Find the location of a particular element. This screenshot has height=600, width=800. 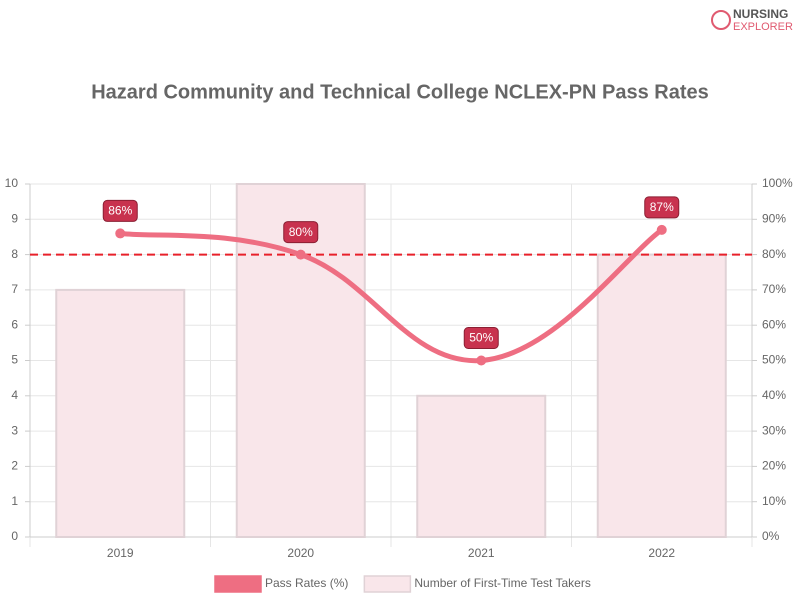

y2-tick-label: 0% is located at coordinates (771, 536).